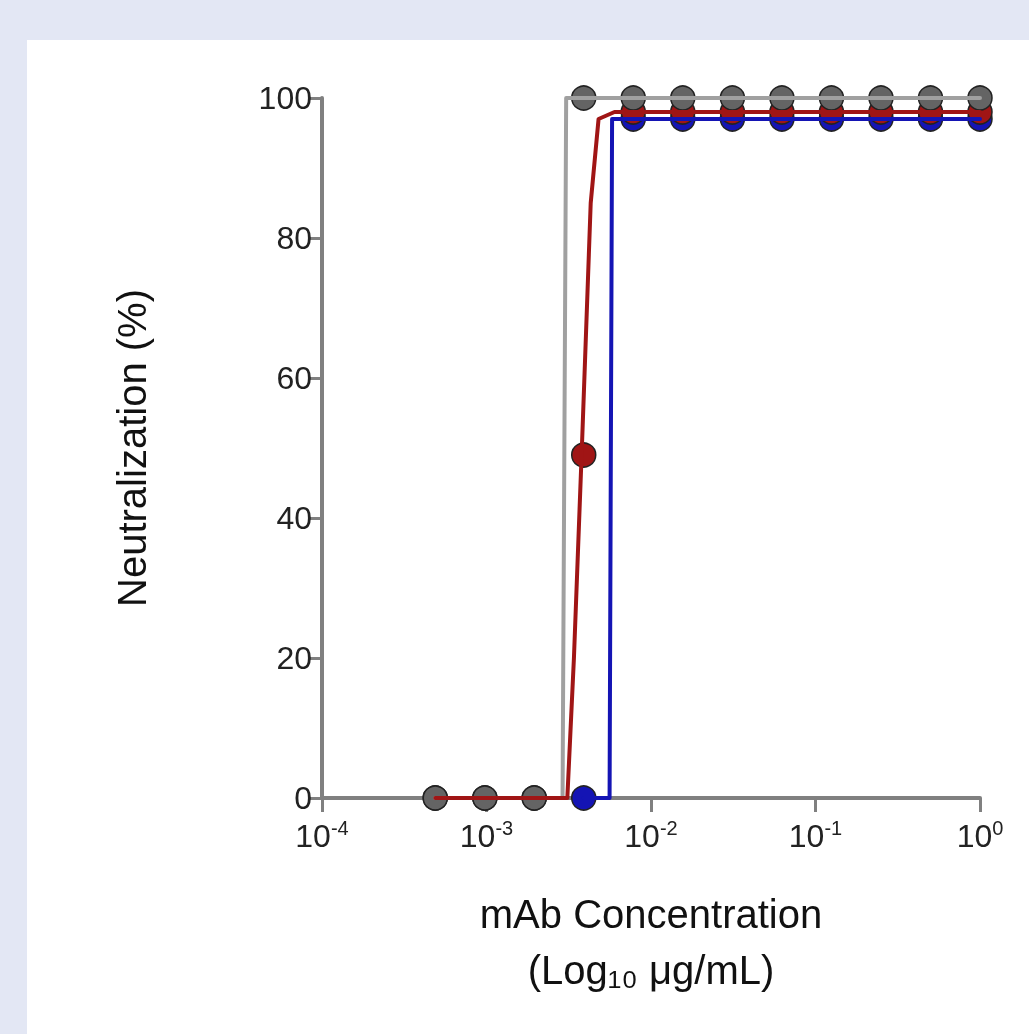 This screenshot has height=1034, width=1029. What do you see at coordinates (132, 448) in the screenshot?
I see `y-axis-title: Neutralization (%)` at bounding box center [132, 448].